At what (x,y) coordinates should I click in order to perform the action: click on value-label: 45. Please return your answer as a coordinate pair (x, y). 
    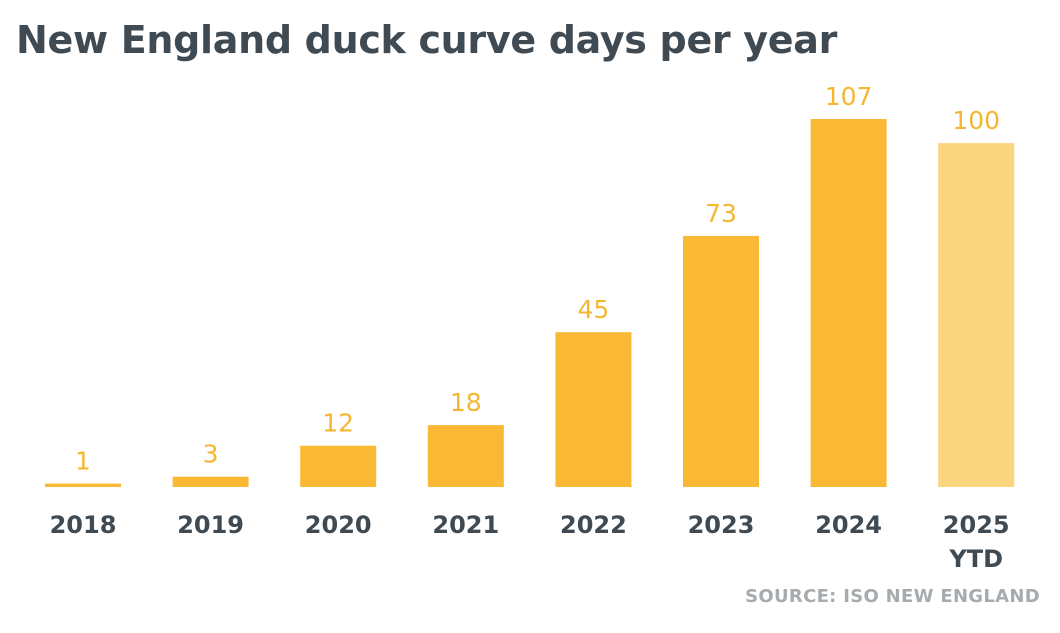
    Looking at the image, I should click on (593, 309).